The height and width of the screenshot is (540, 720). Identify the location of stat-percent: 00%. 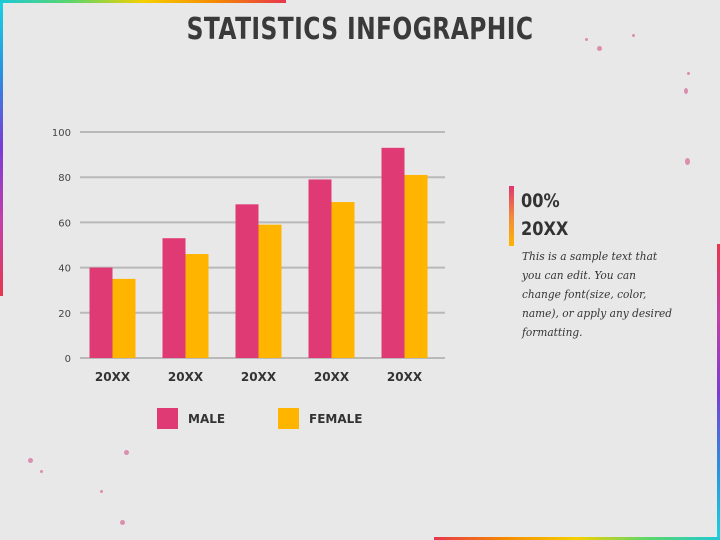
(540, 201).